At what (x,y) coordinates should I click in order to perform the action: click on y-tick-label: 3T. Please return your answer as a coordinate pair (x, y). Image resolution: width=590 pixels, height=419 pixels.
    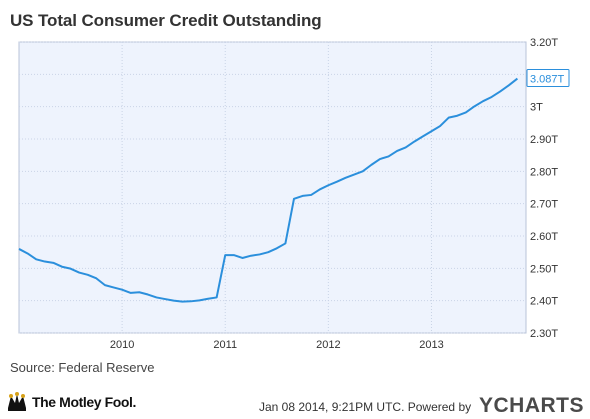
    Looking at the image, I should click on (536, 108).